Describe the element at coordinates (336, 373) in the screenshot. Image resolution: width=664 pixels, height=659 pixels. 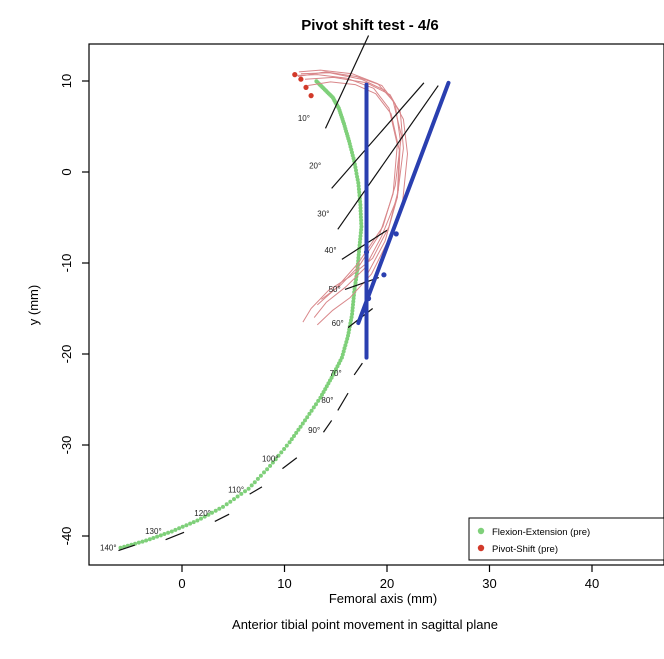
I see `angle-marker-label: 70°` at that location.